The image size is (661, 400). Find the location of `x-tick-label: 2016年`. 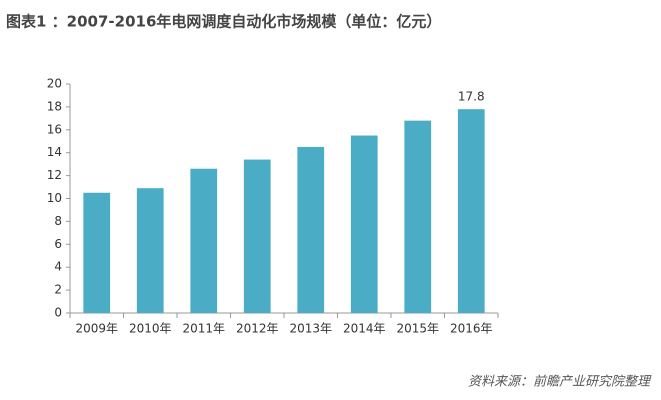

x-tick-label: 2016年 is located at coordinates (471, 329).